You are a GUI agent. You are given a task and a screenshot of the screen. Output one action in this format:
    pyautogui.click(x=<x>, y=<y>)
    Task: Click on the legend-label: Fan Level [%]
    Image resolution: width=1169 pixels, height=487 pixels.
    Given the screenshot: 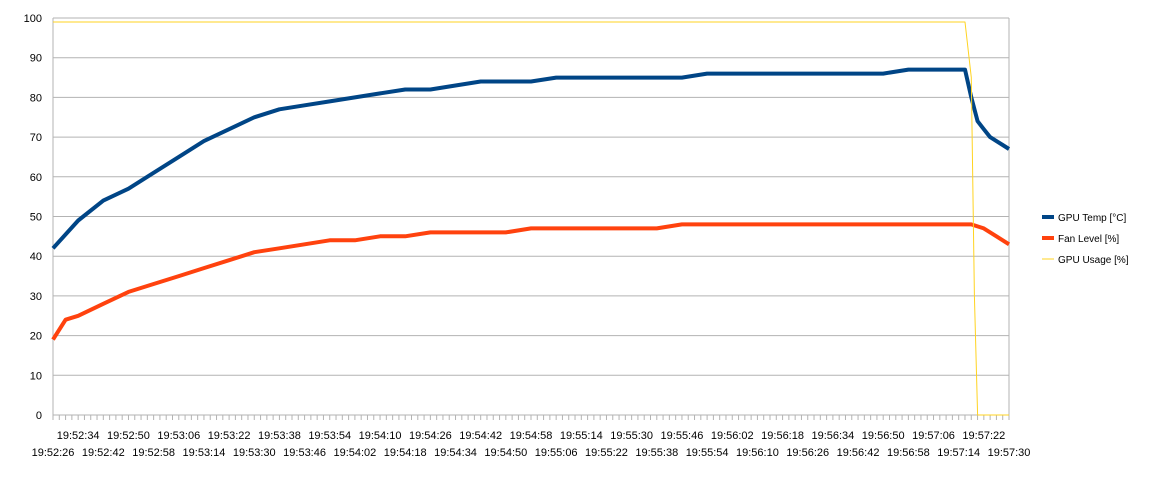 What is the action you would take?
    pyautogui.click(x=1088, y=239)
    